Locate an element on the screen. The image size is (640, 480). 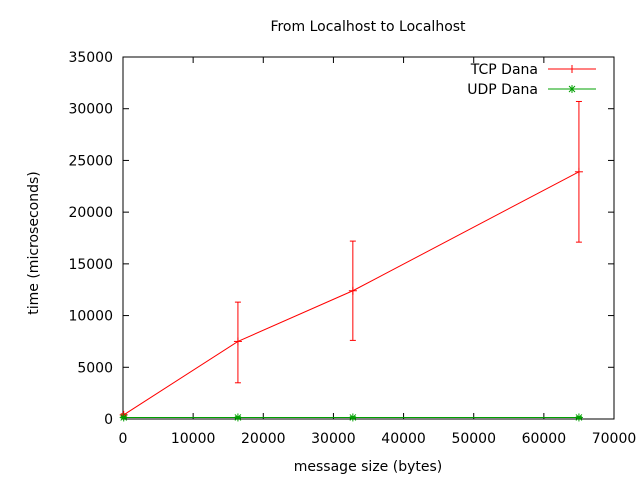
x-tick-label-5: 50000 is located at coordinates (473, 439).